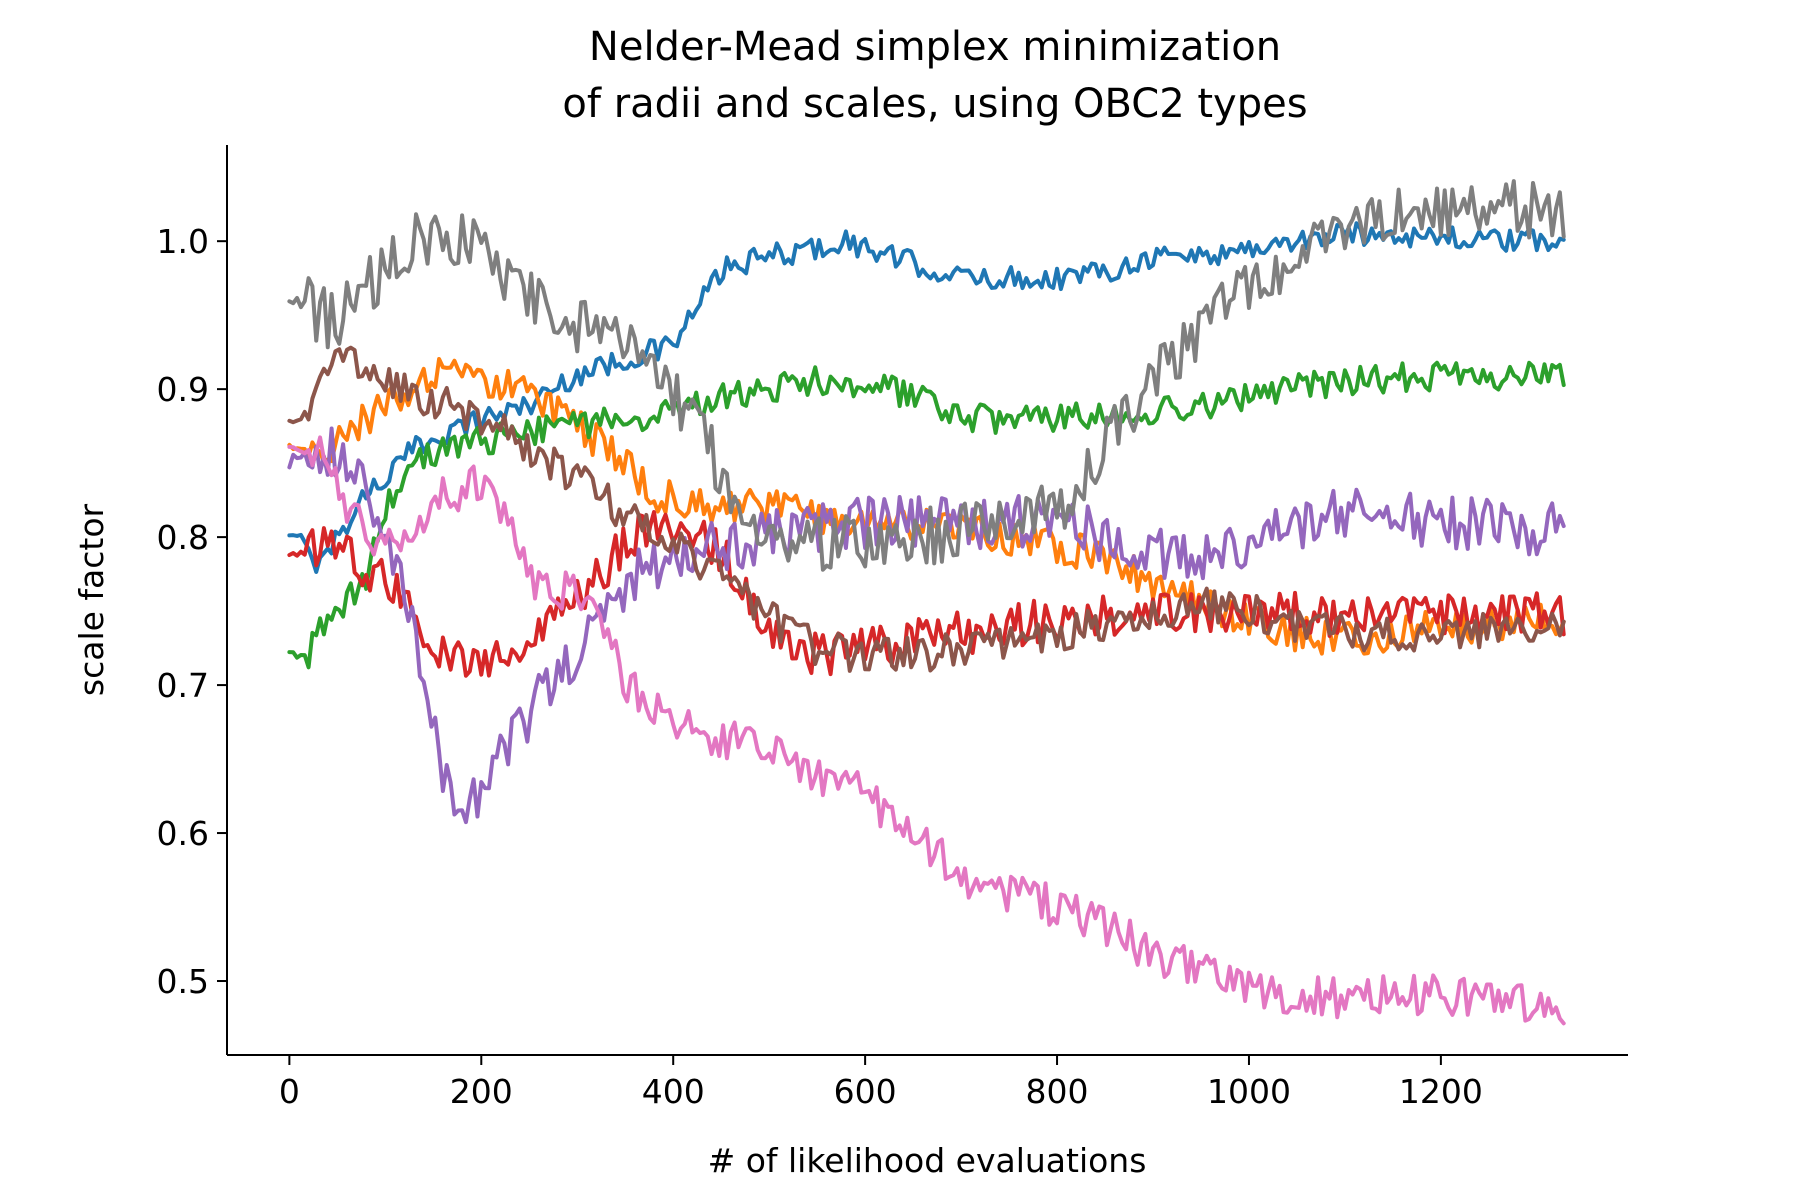 The height and width of the screenshot is (1200, 1800). I want to click on x-tick-label: 600, so click(865, 1091).